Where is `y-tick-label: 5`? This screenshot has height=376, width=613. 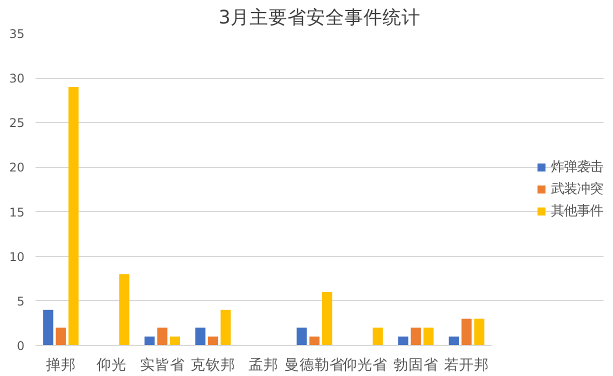
y-tick-label: 5 is located at coordinates (20, 301).